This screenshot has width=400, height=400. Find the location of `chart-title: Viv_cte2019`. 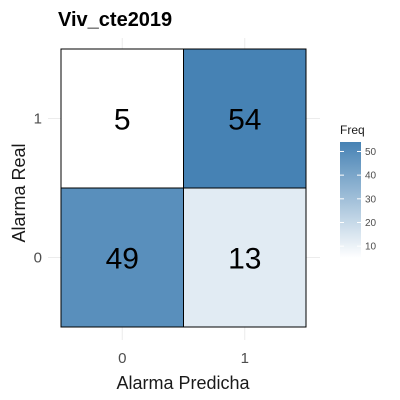

chart-title: Viv_cte2019 is located at coordinates (115, 20).